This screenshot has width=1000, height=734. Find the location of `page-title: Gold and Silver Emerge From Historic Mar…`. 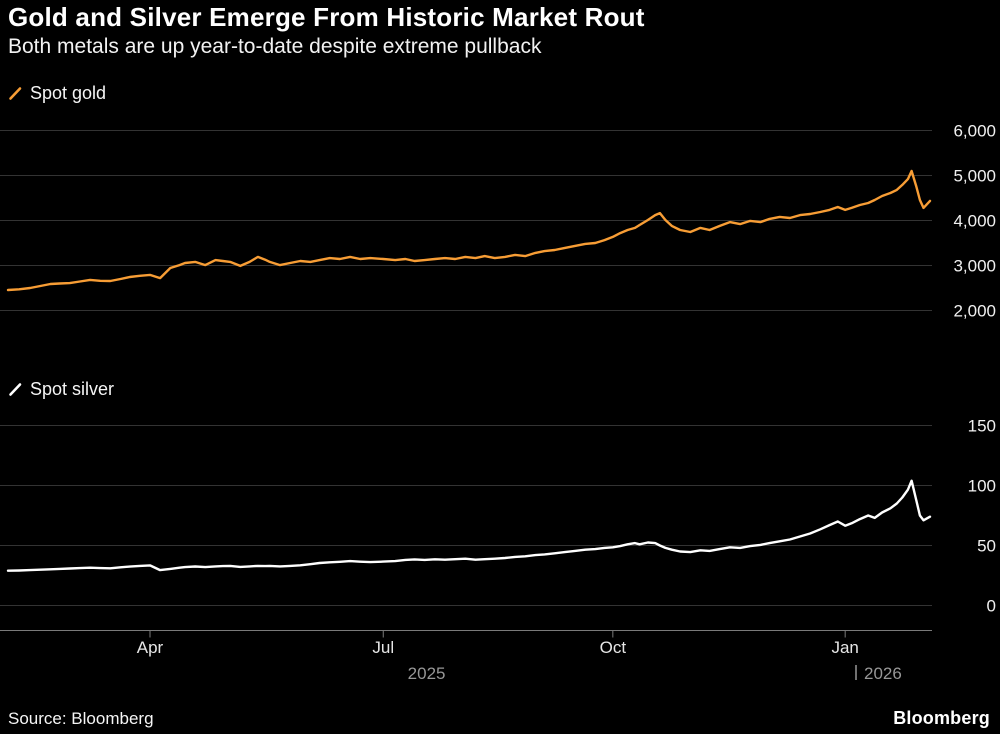

page-title: Gold and Silver Emerge From Historic Mar… is located at coordinates (326, 17).